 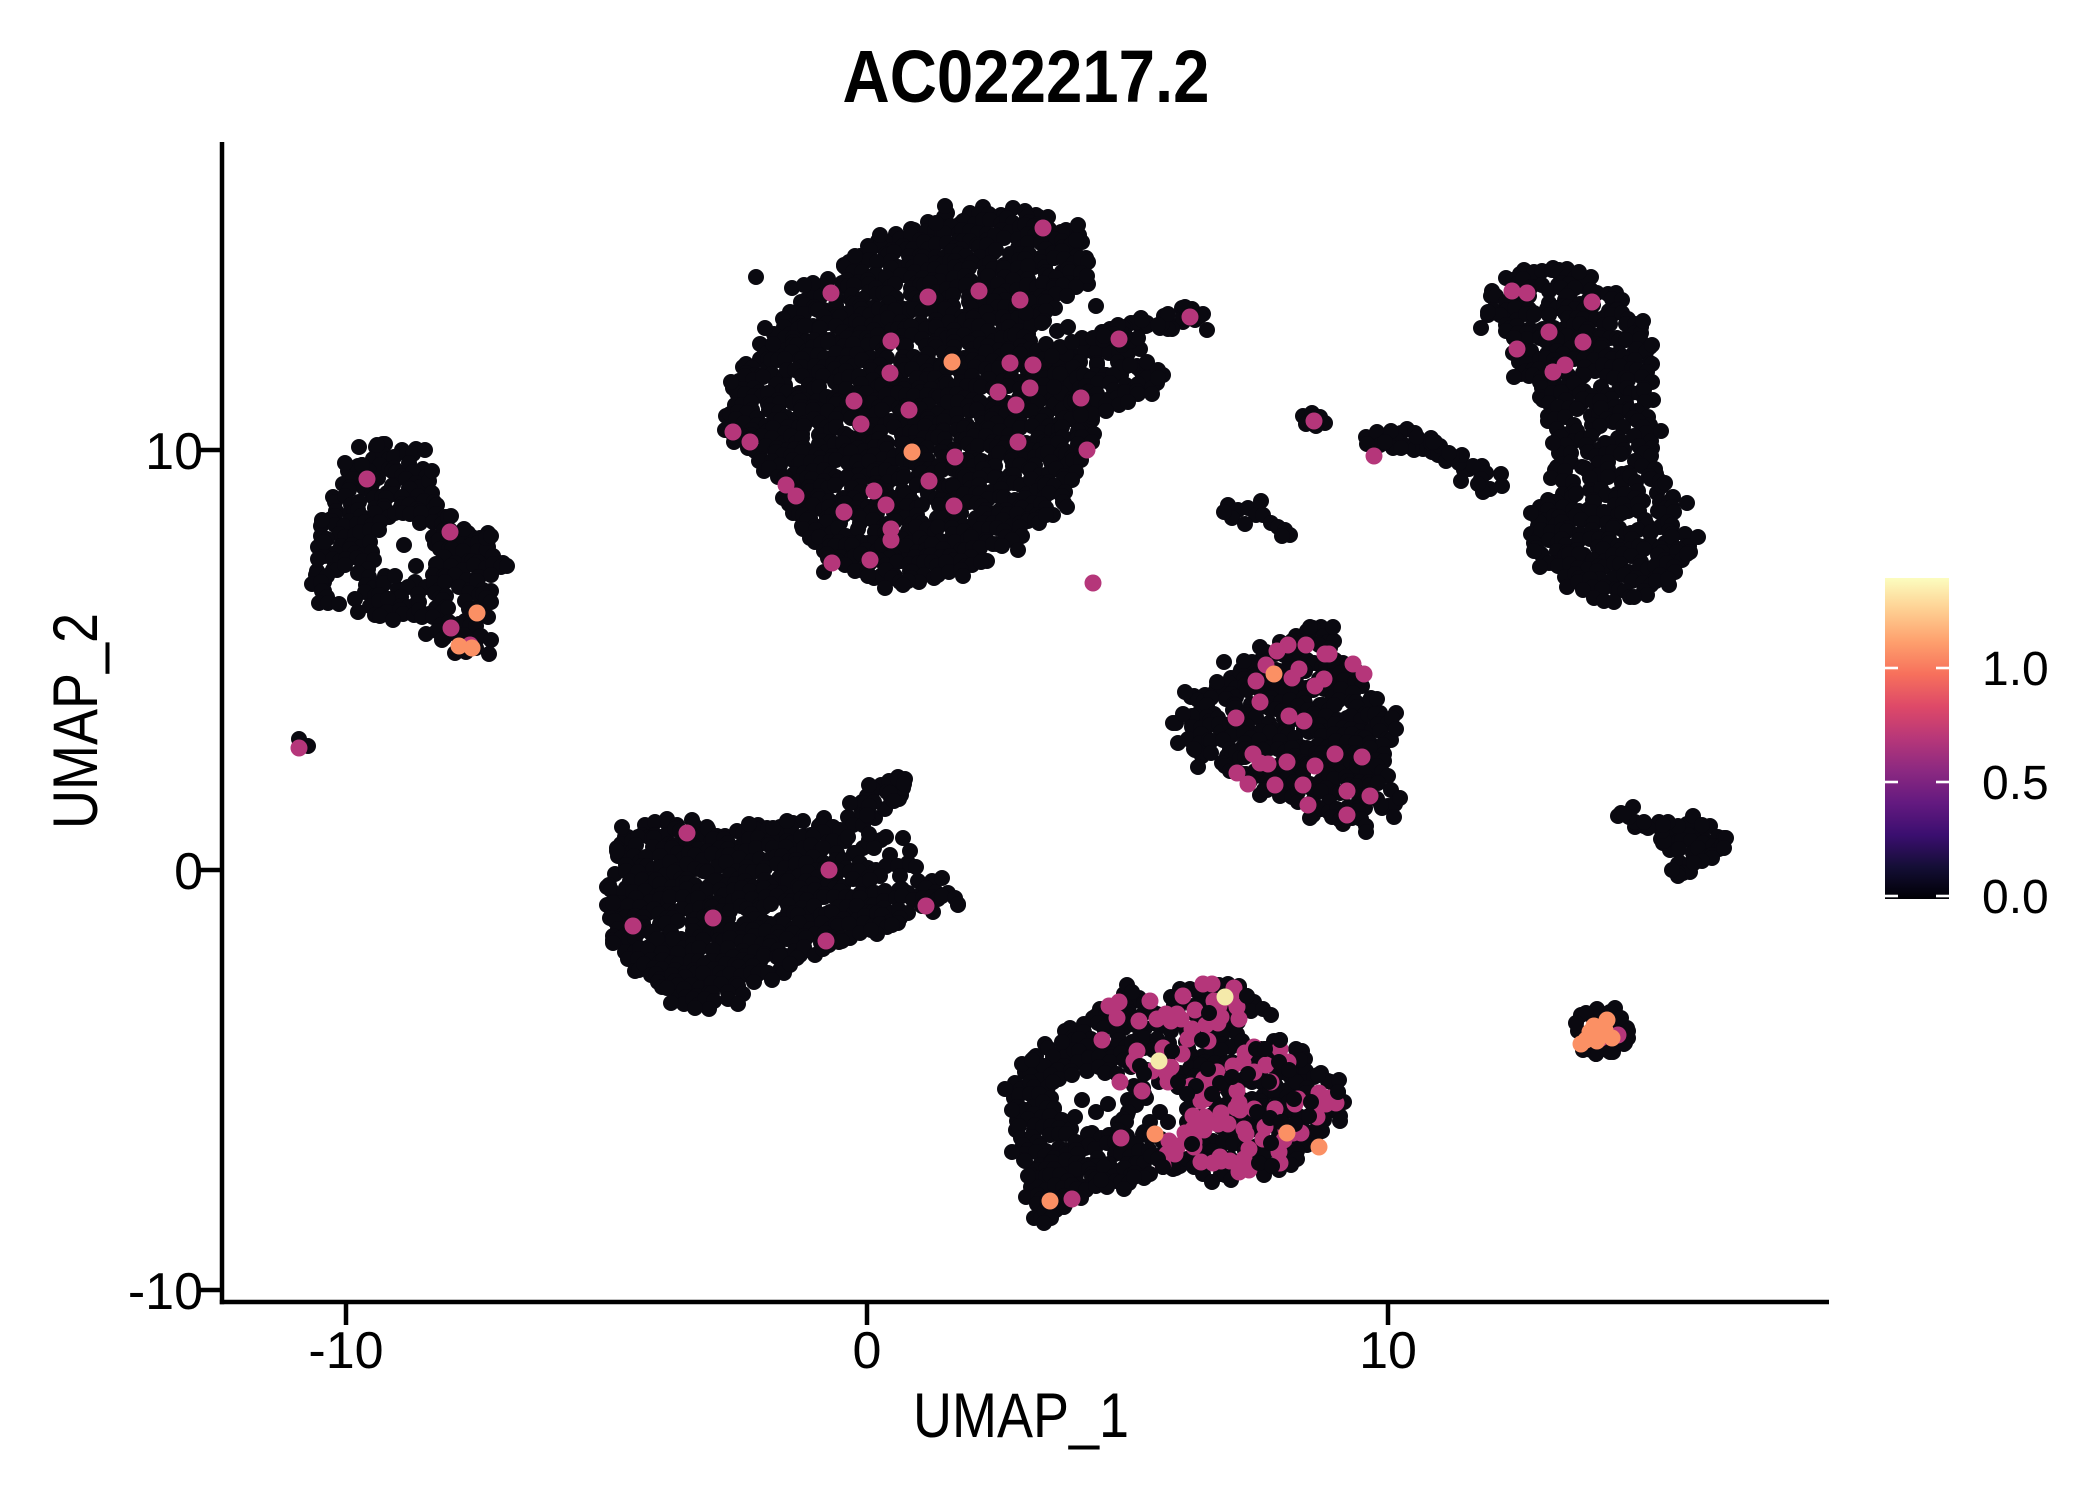 I want to click on svg-text: 0.5, so click(x=2015, y=783).